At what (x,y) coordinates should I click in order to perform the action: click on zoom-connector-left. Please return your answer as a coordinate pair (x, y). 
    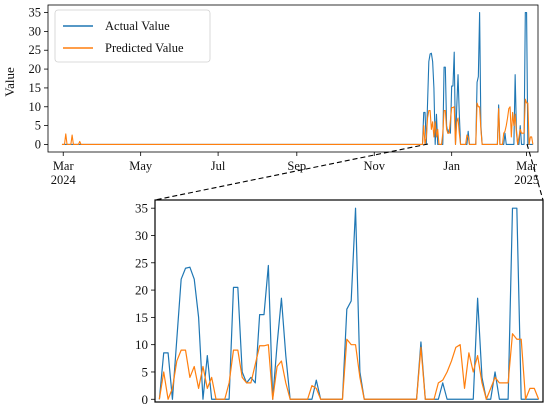
    Looking at the image, I should click on (291, 172).